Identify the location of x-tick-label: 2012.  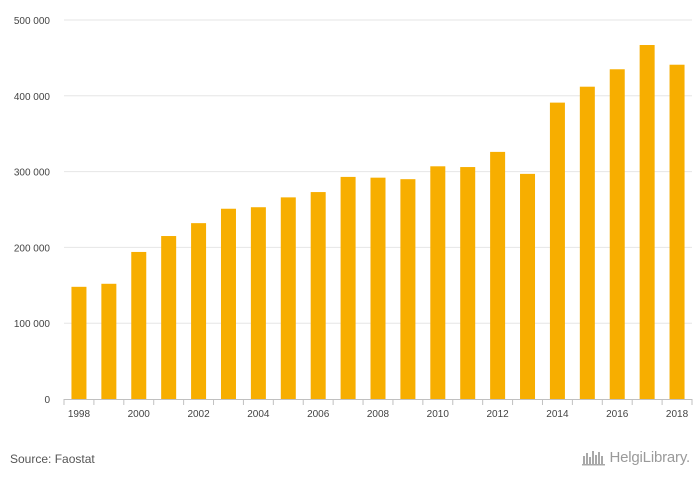
(497, 414).